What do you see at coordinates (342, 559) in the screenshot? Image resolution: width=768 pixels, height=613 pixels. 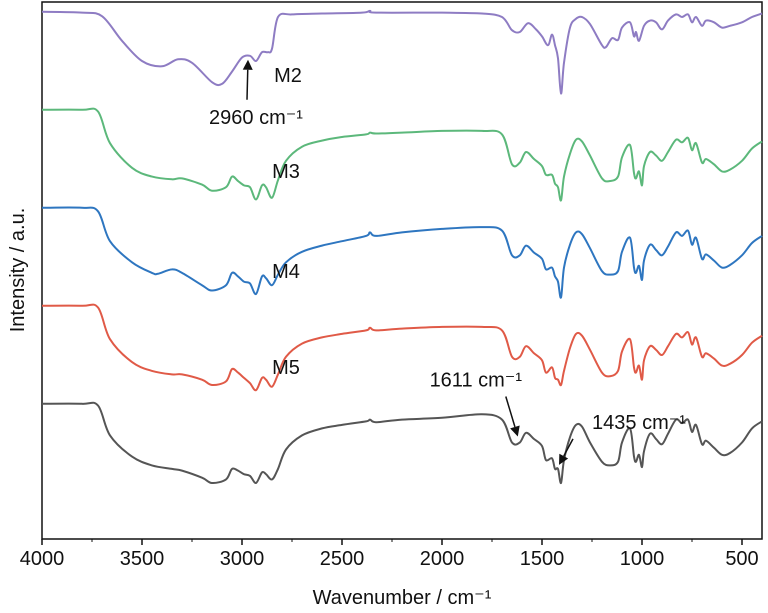 I see `x-tick-label: 2500` at bounding box center [342, 559].